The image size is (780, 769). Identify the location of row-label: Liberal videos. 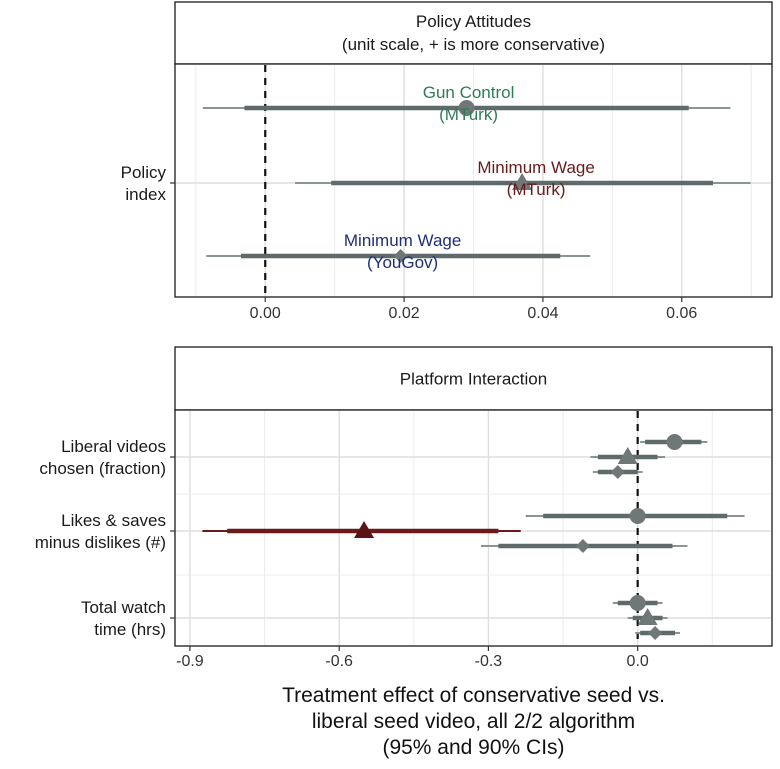
(113, 446).